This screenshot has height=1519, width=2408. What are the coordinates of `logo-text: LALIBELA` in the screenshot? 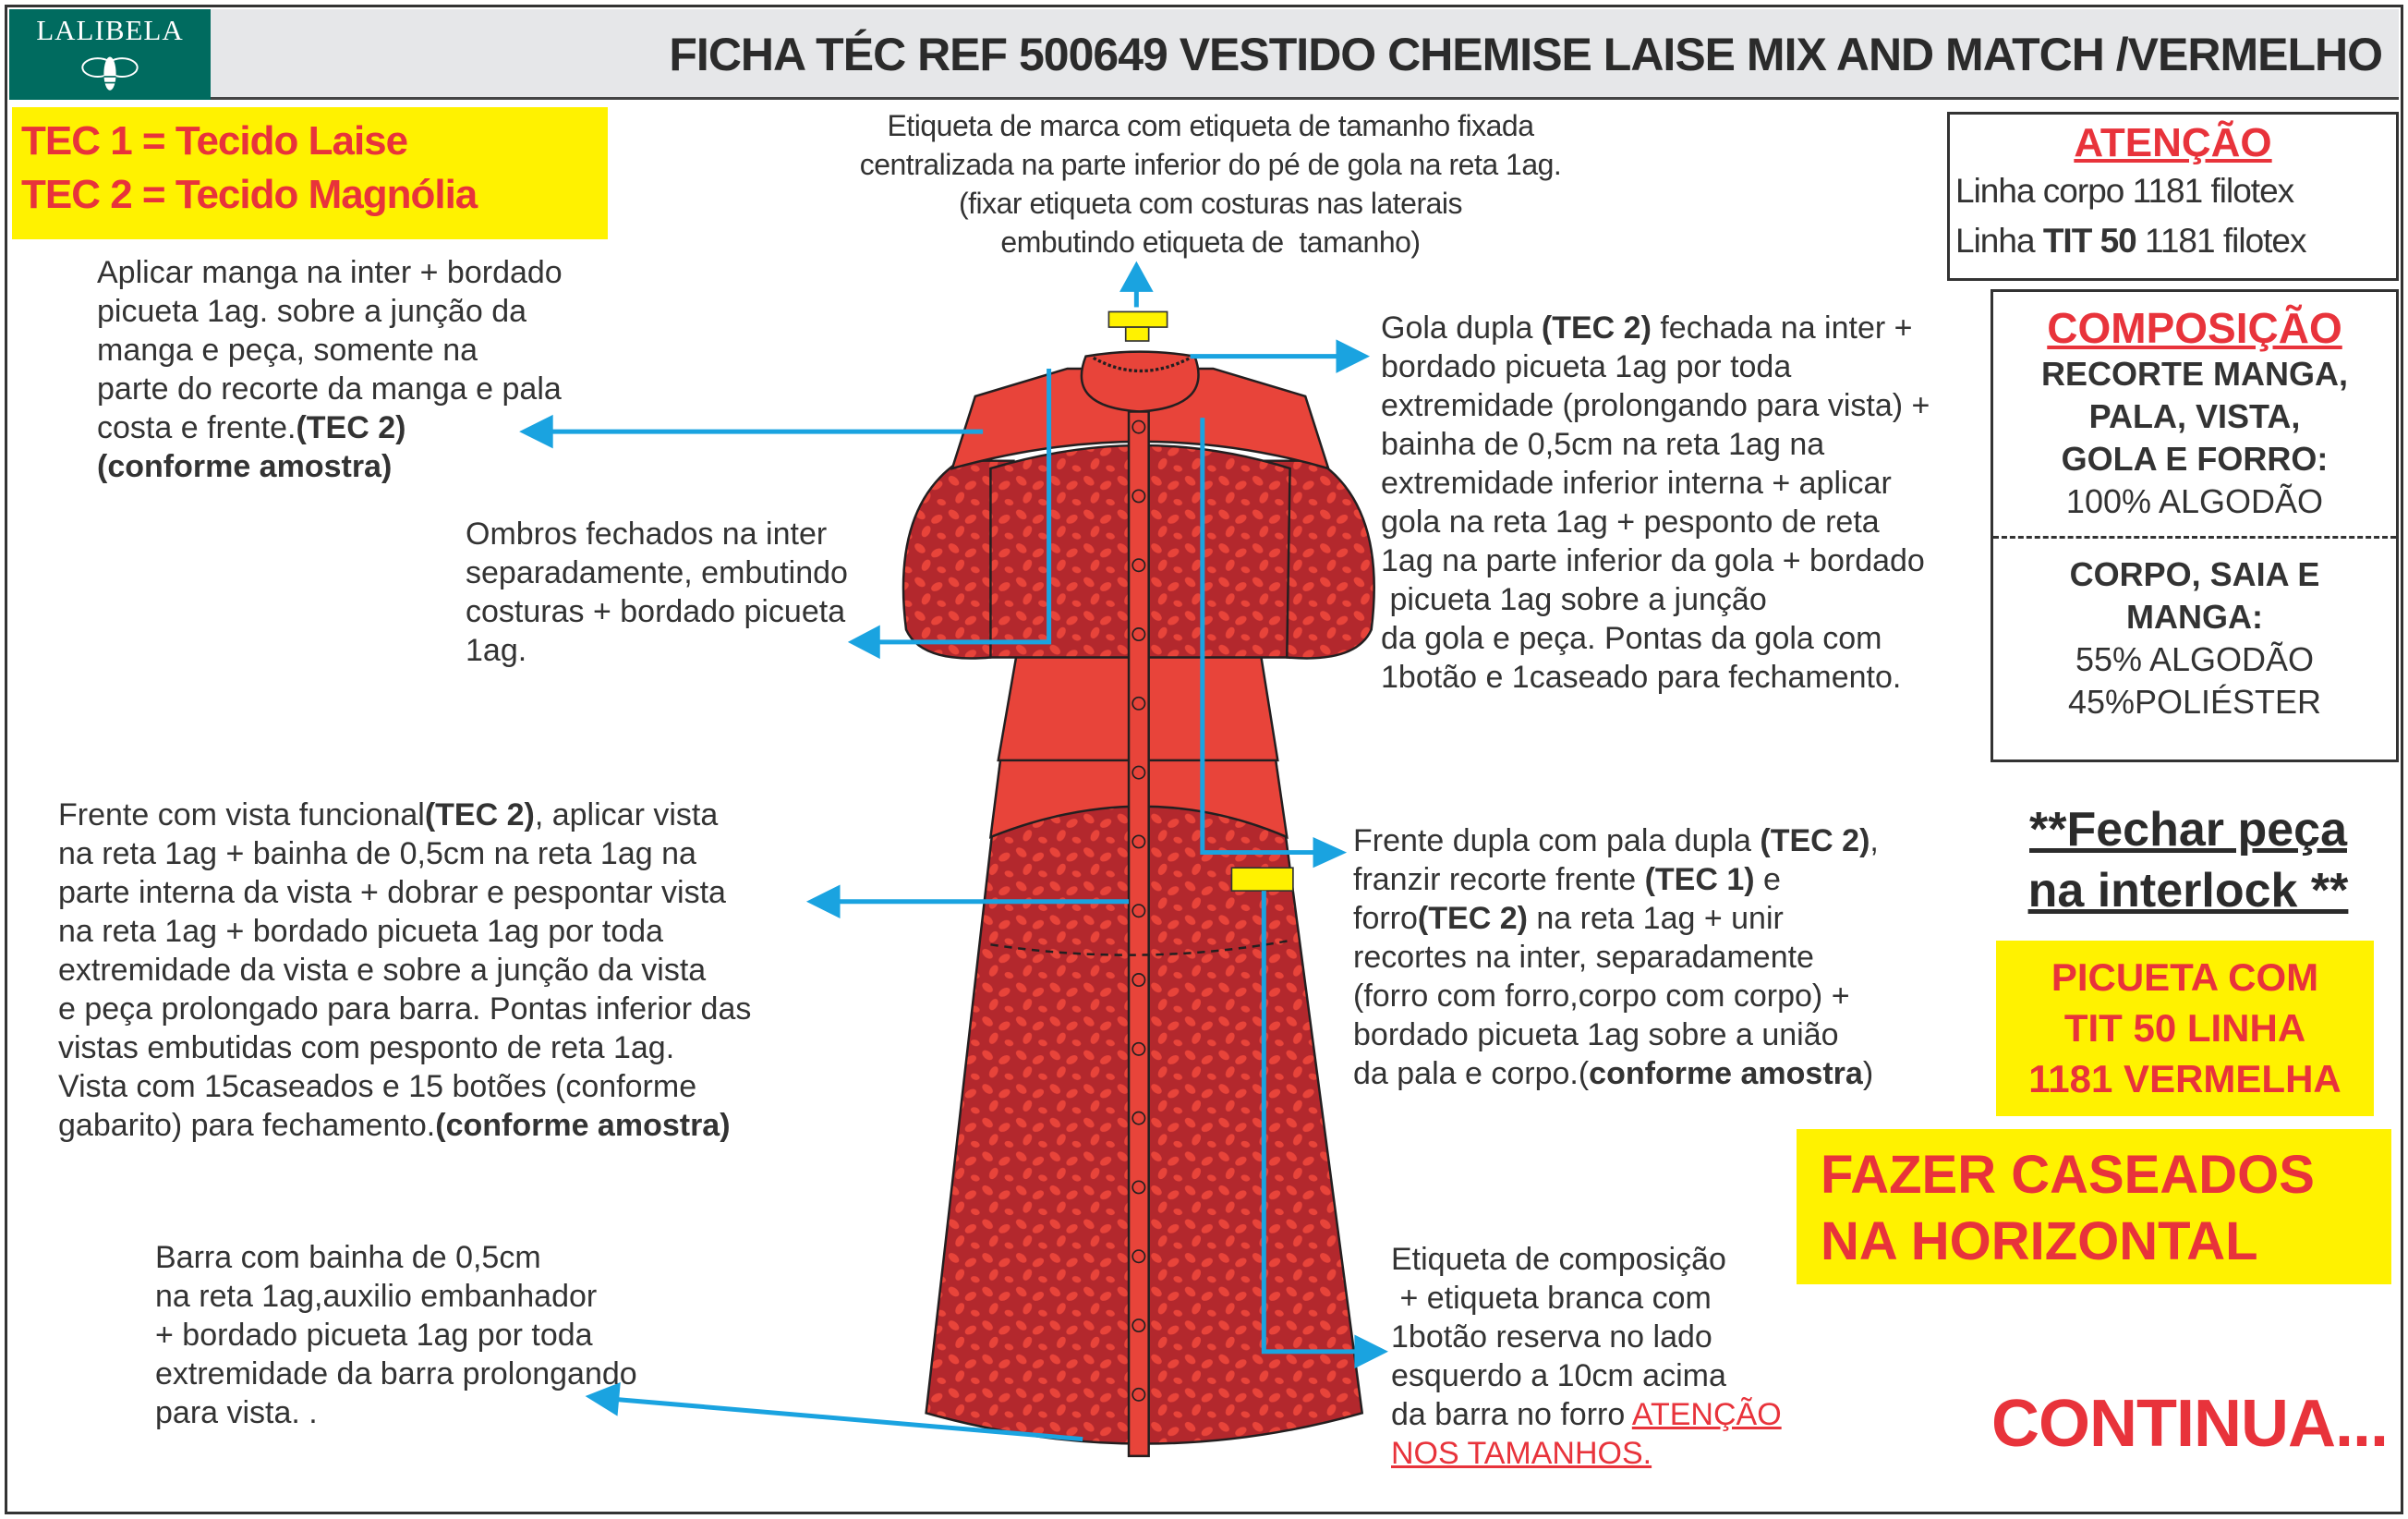 It's located at (110, 30).